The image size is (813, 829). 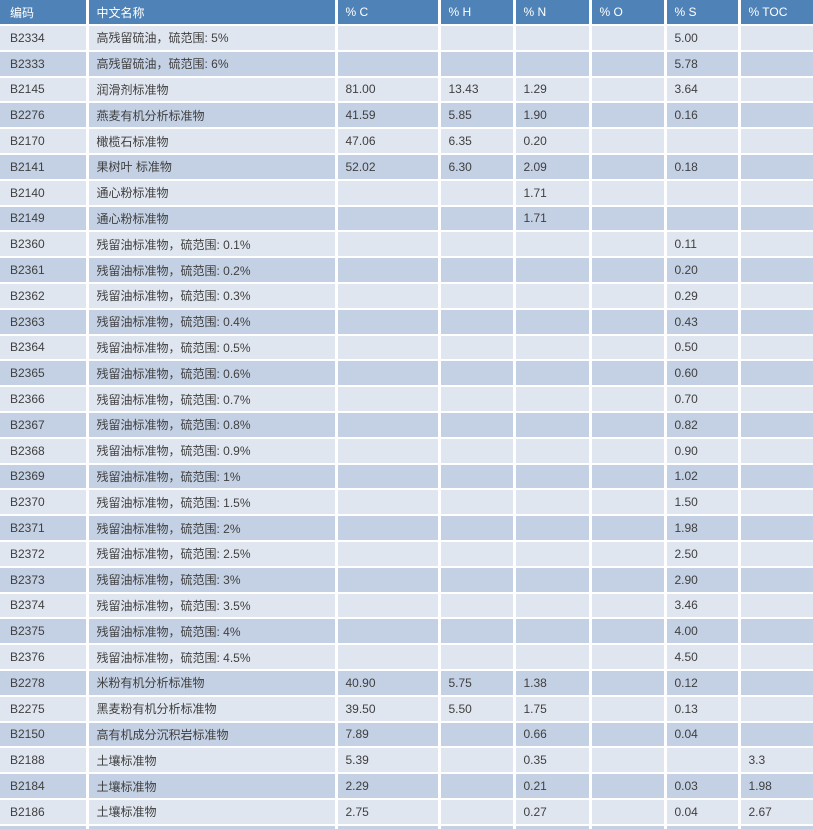 I want to click on cell-s: 1.50, so click(x=703, y=503).